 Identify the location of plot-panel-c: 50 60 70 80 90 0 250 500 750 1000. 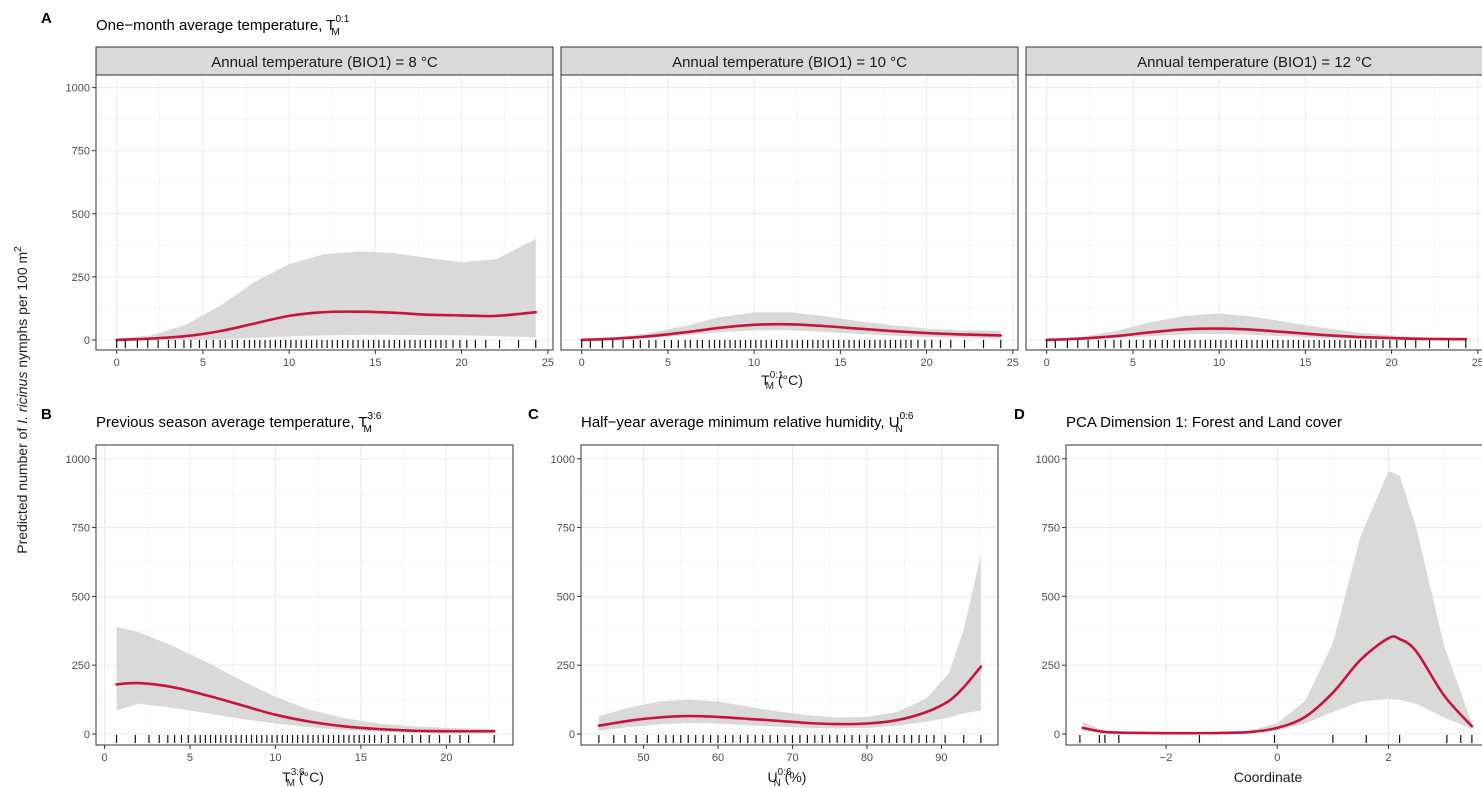
(775, 604).